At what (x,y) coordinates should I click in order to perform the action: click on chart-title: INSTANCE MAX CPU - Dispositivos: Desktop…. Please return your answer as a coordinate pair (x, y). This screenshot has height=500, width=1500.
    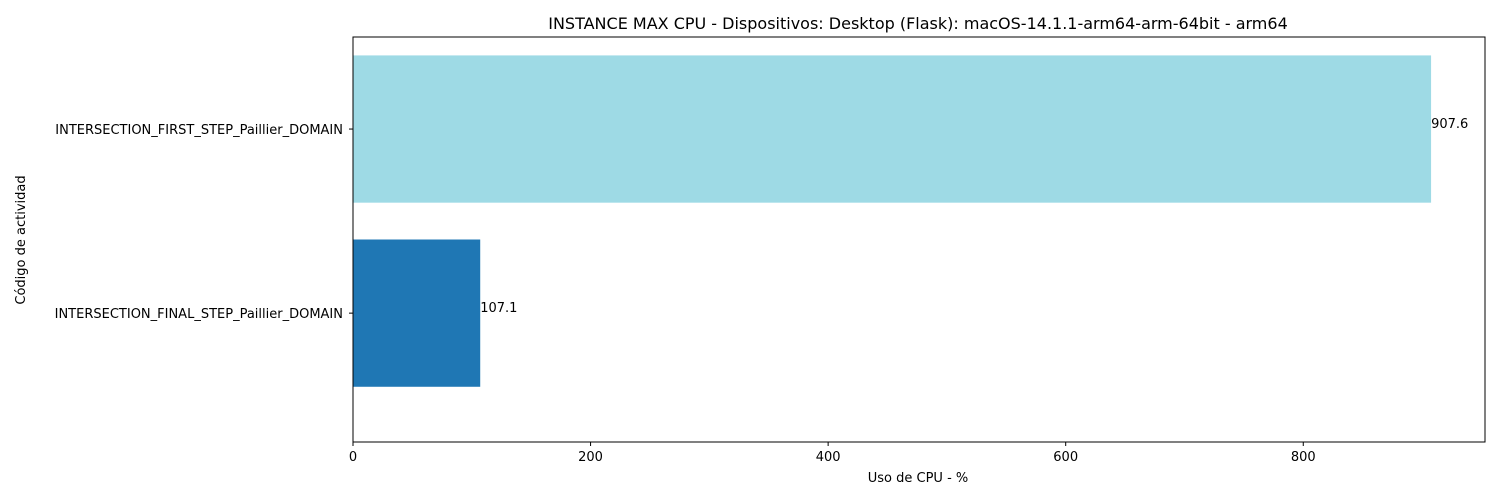
    Looking at the image, I should click on (918, 23).